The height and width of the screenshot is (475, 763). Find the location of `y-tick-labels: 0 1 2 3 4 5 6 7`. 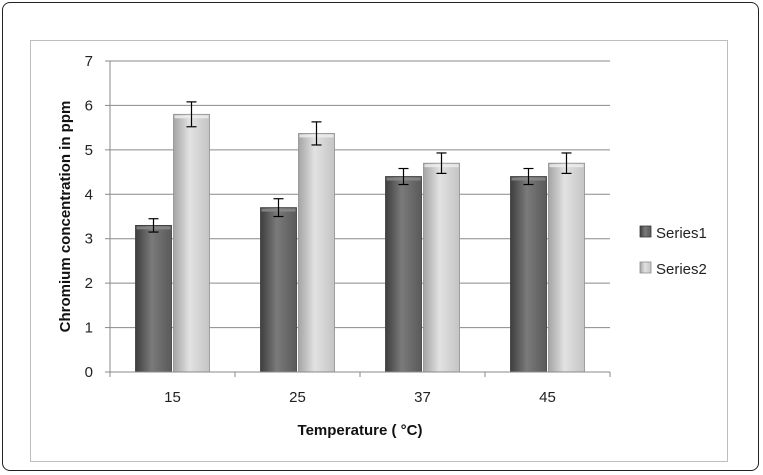

y-tick-labels: 0 1 2 3 4 5 6 7 is located at coordinates (97, 217).